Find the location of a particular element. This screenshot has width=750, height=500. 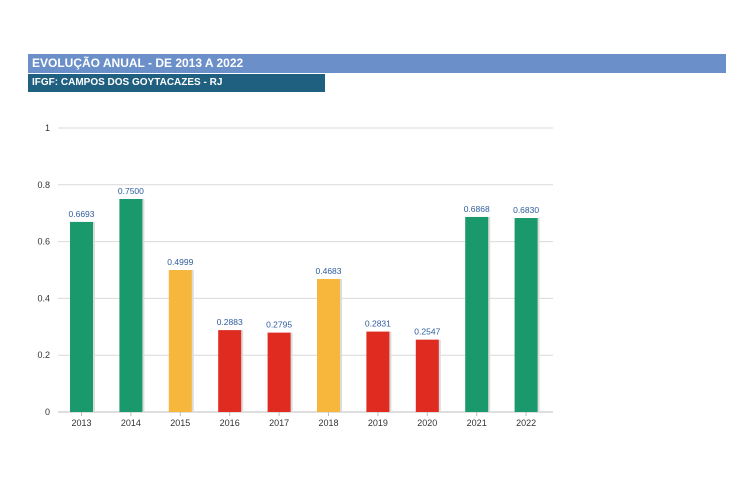

y-tick-label: 0 is located at coordinates (47, 412).